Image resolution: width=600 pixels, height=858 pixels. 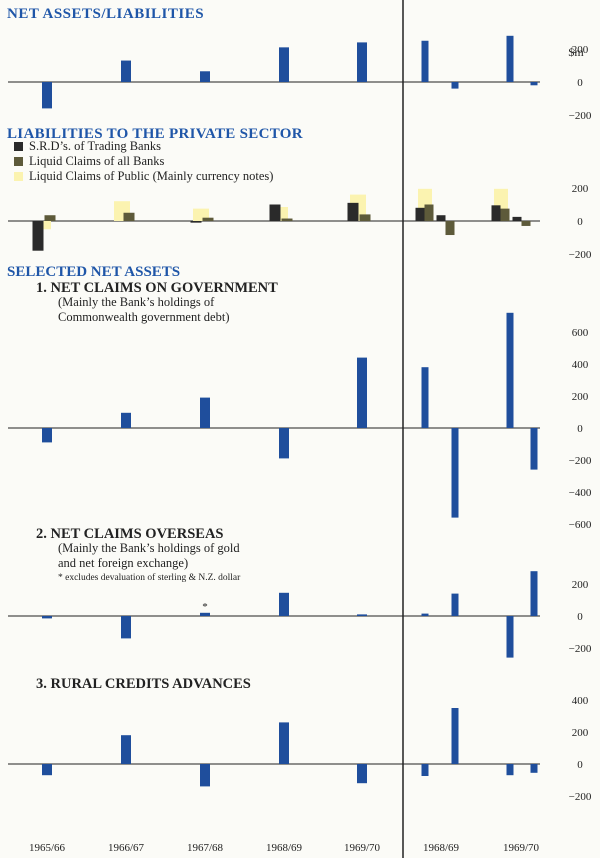 I want to click on unit-label: $m, so click(x=576, y=52).